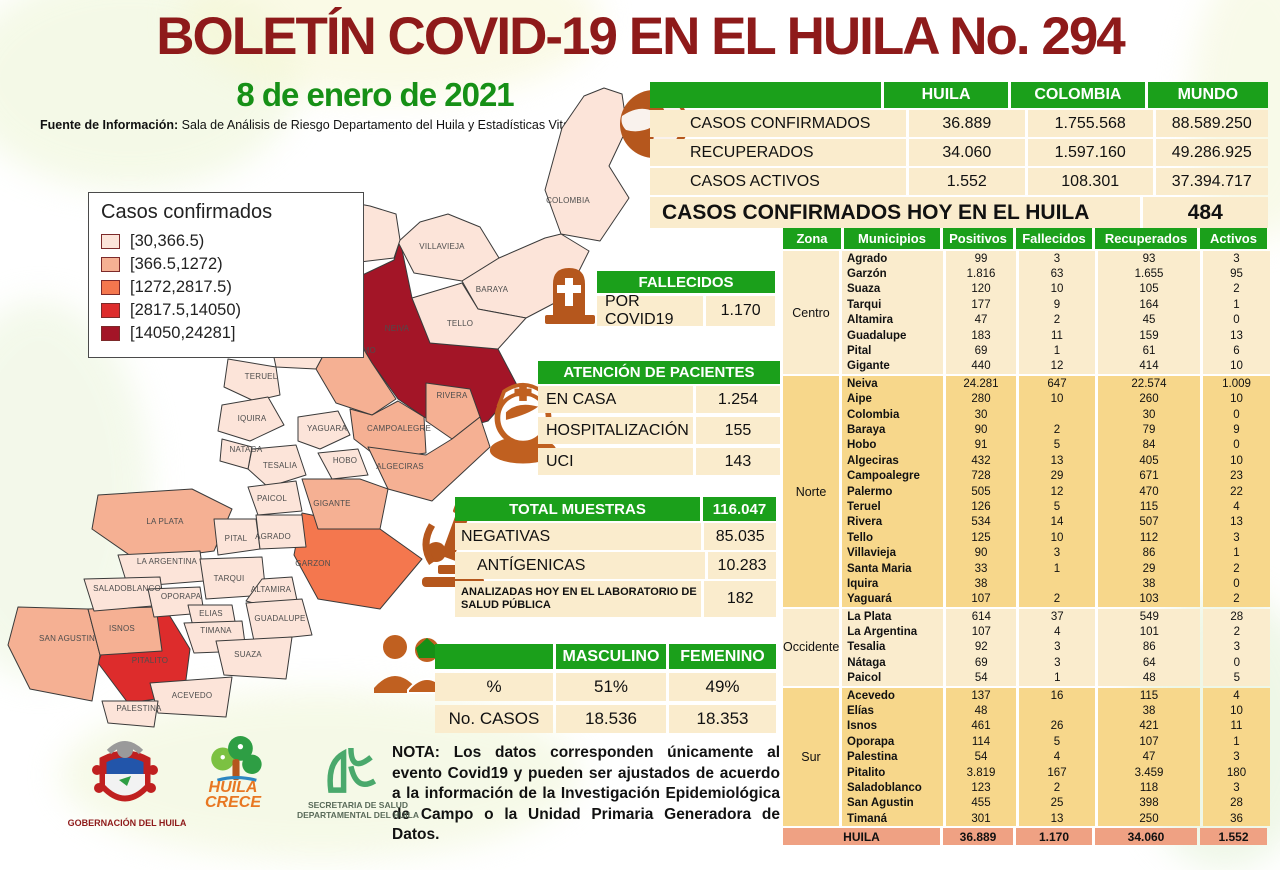 The image size is (1280, 870). Describe the element at coordinates (981, 788) in the screenshot. I see `municipality-value: 123` at that location.